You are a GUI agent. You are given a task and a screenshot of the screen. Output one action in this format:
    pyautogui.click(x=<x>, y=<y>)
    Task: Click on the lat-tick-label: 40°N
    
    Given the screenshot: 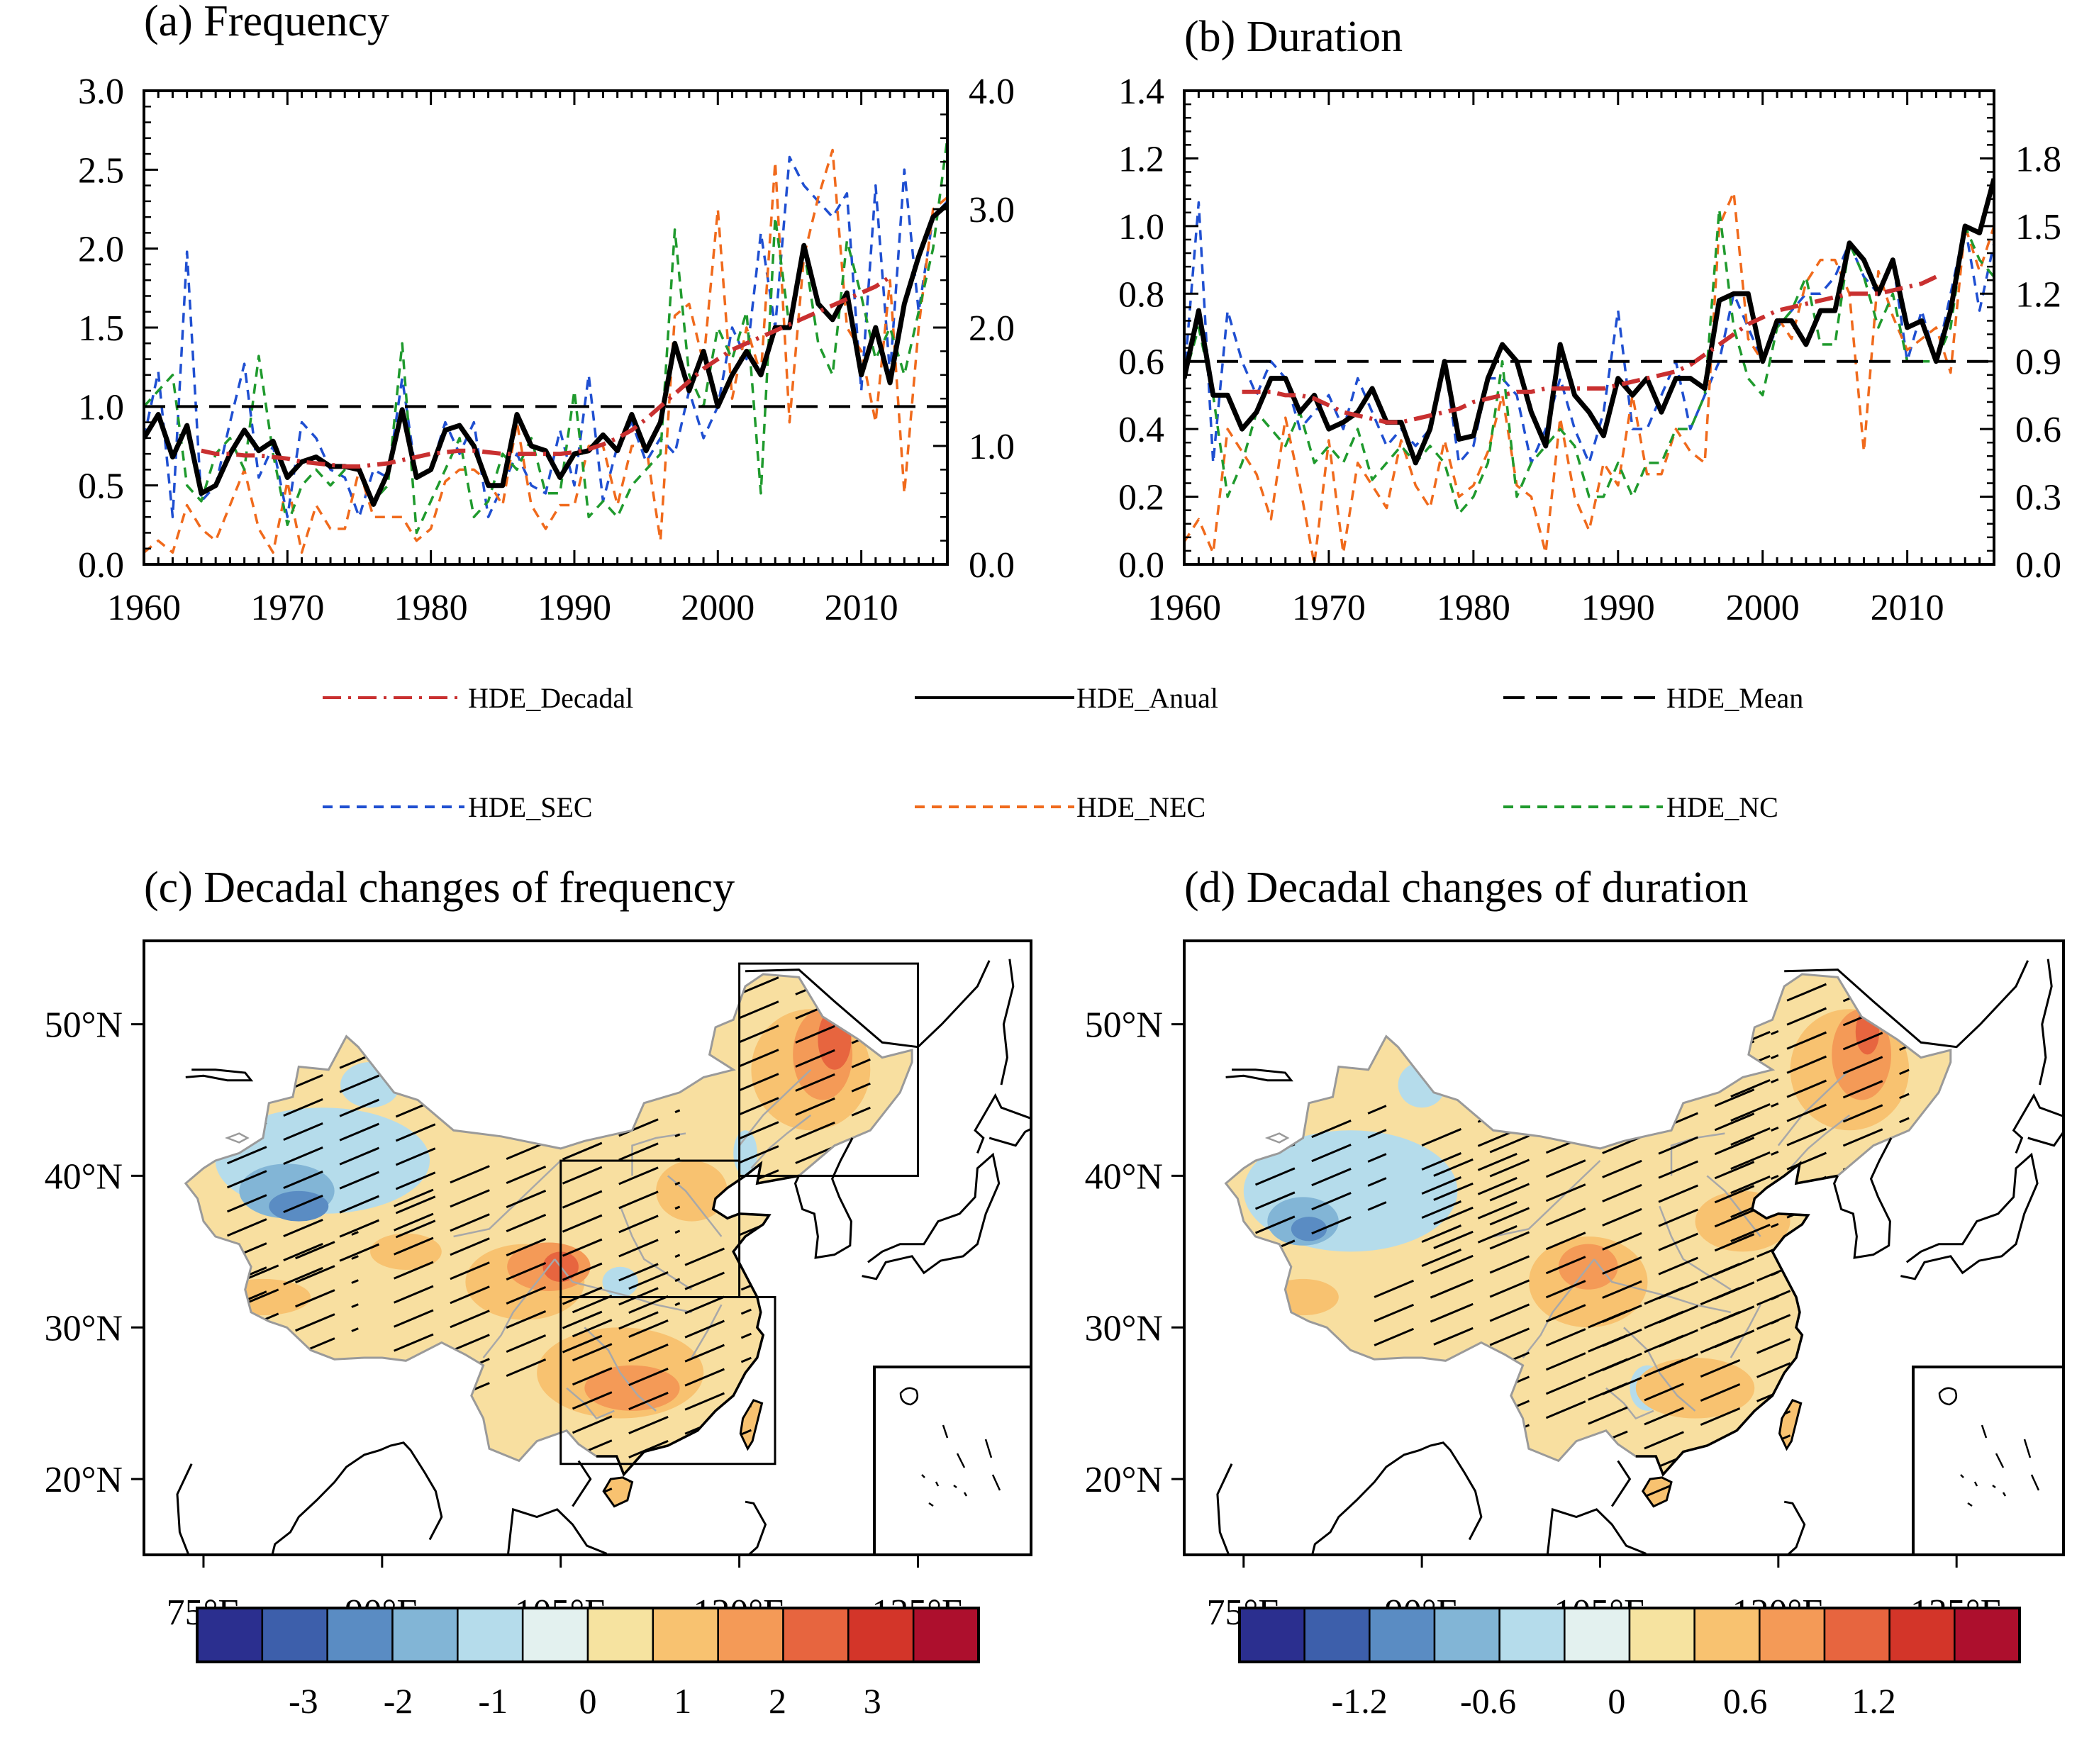 What is the action you would take?
    pyautogui.click(x=84, y=1176)
    